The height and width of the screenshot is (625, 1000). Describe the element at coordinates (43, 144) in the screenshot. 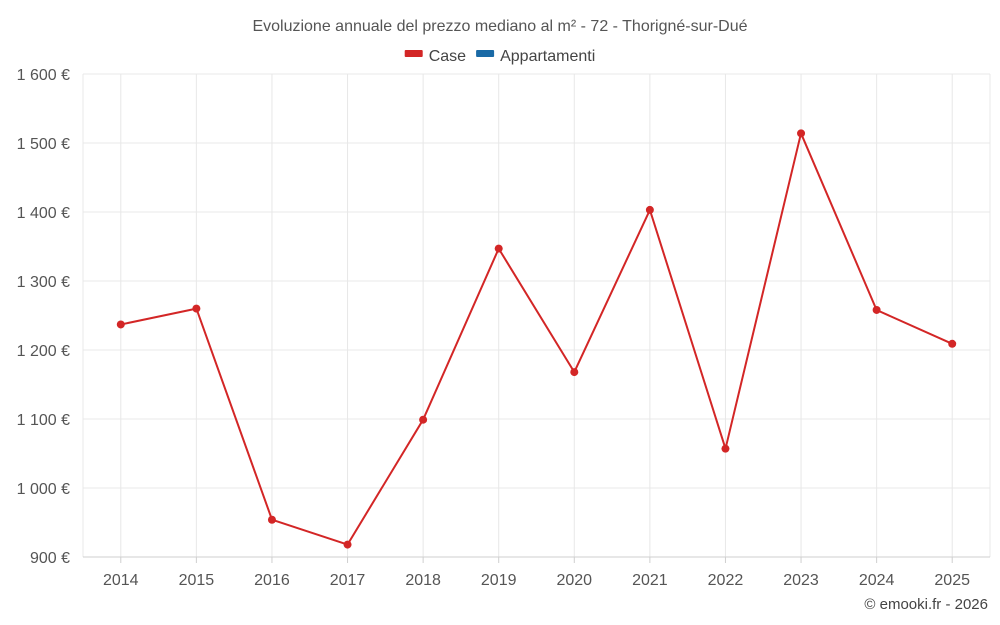

I see `y-tick-label: 1 500 €` at that location.